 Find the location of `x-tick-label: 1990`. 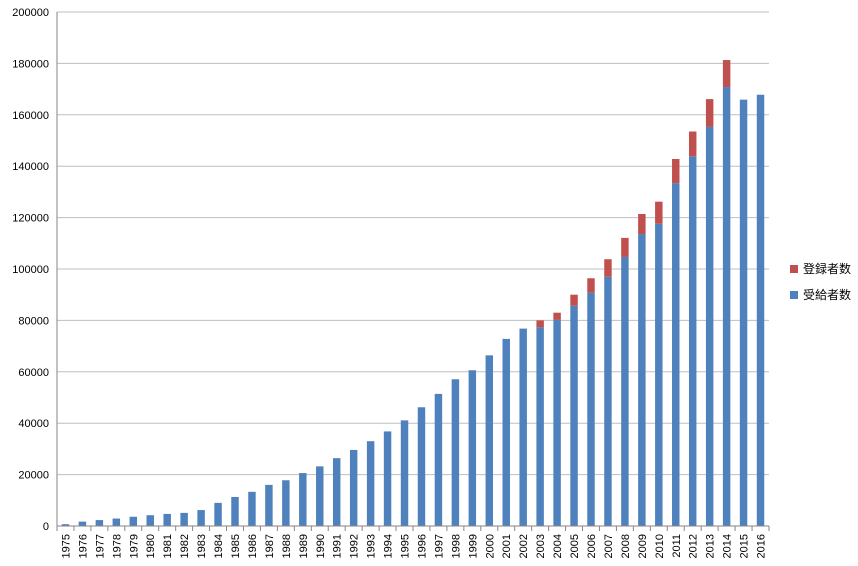

x-tick-label: 1990 is located at coordinates (321, 546).